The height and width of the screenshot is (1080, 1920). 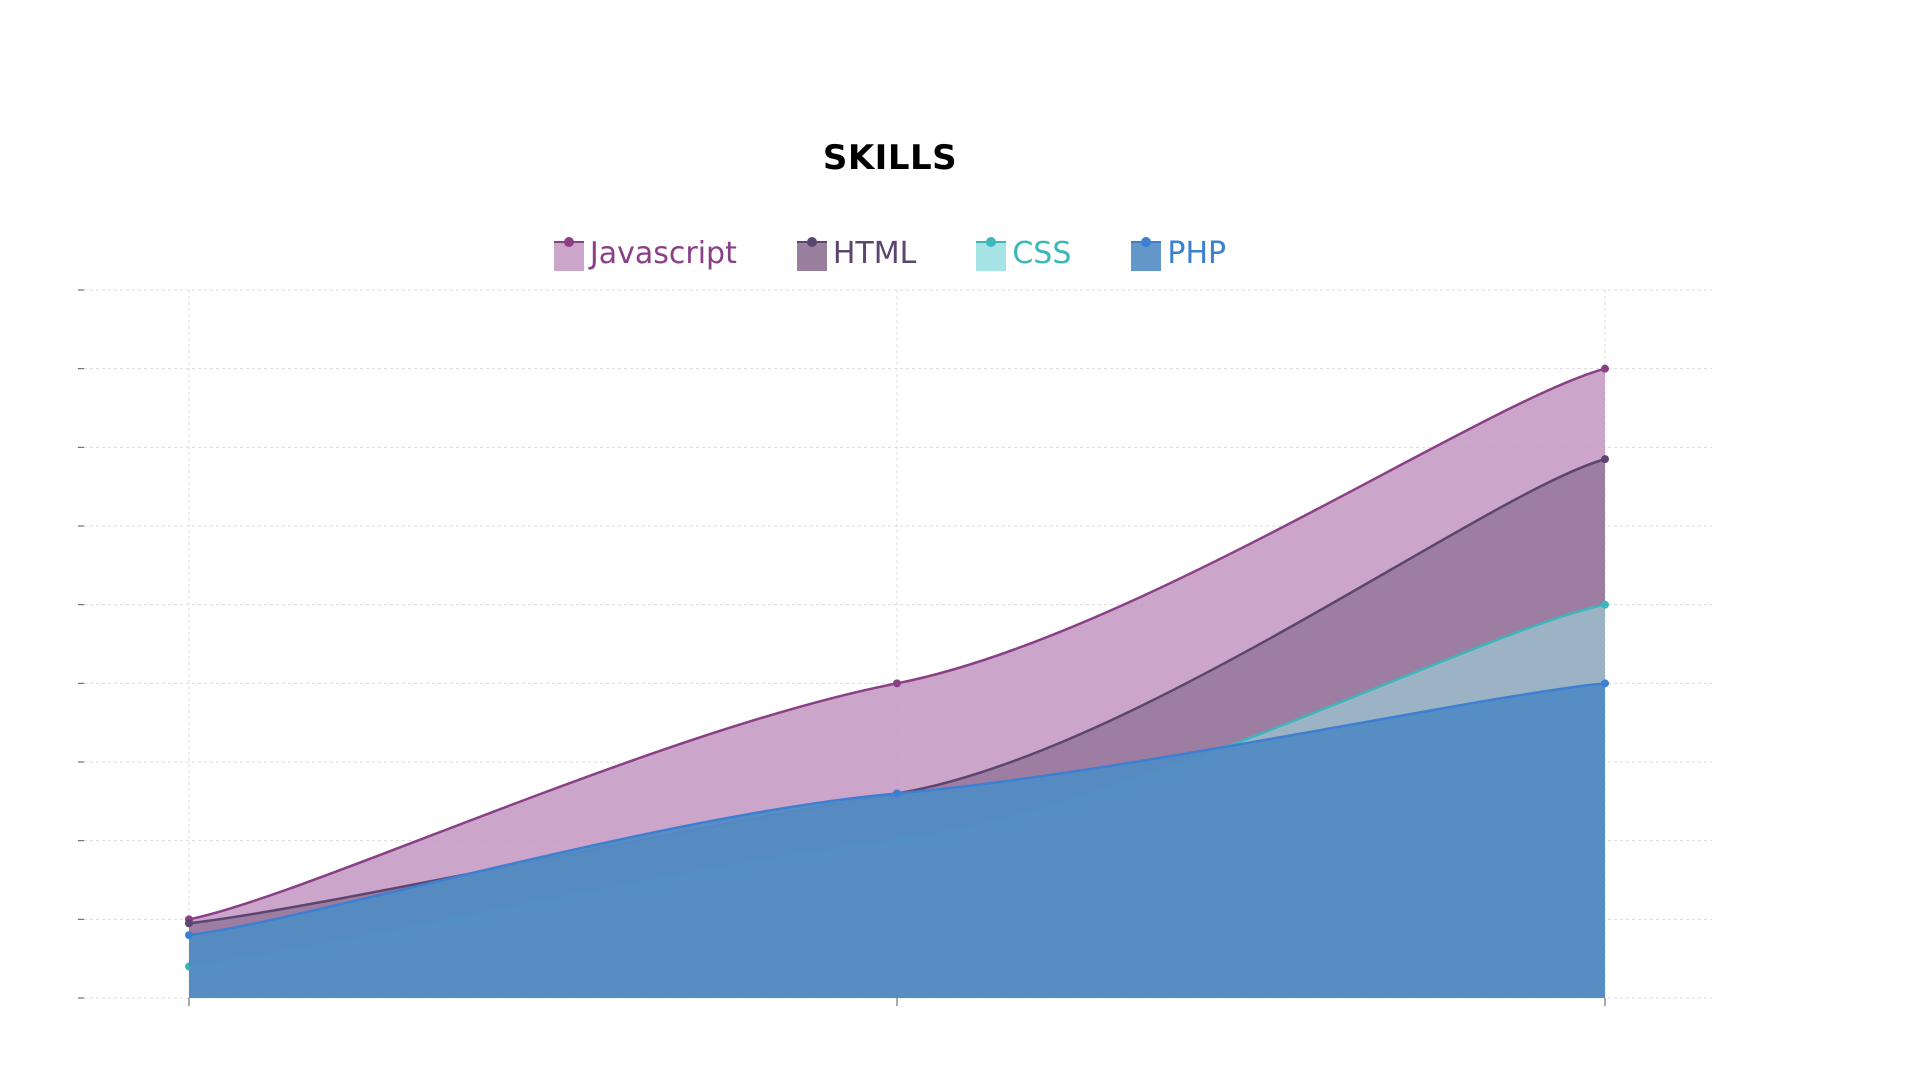 I want to click on legend-item-css: CSS, so click(x=1023, y=253).